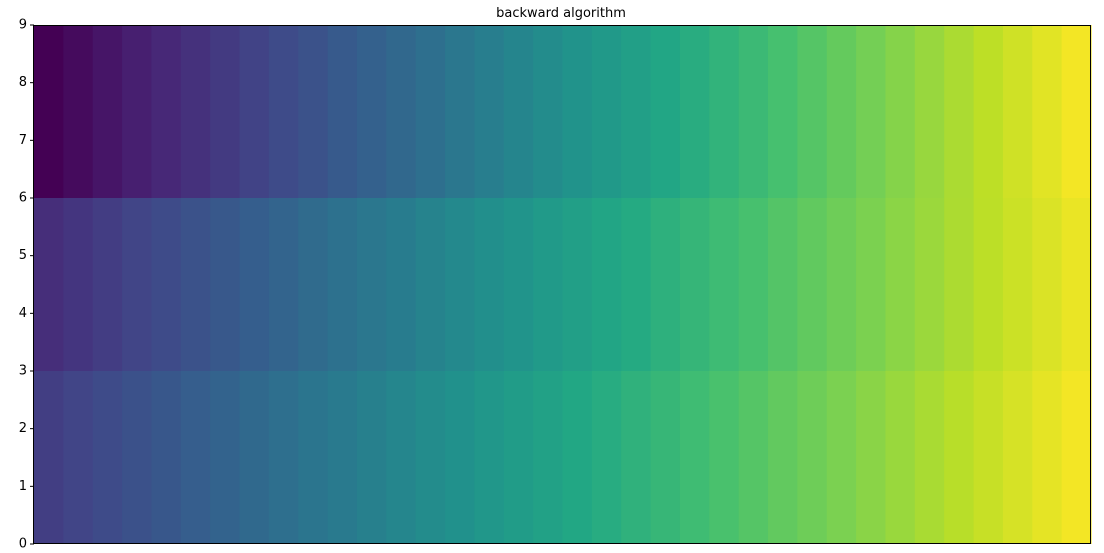 The image size is (1104, 553). Describe the element at coordinates (23, 313) in the screenshot. I see `y-tick-label: 4` at that location.